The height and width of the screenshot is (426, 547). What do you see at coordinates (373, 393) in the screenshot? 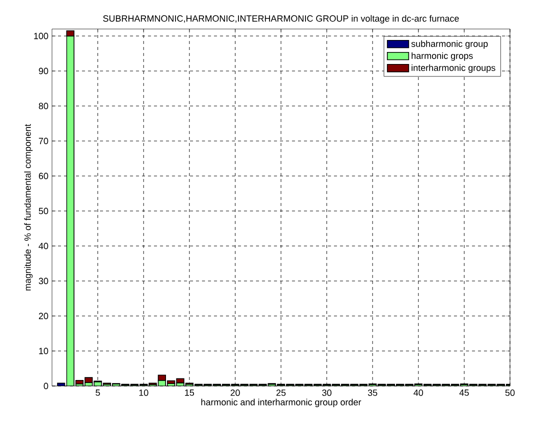
I see `x-tick-label: 35` at bounding box center [373, 393].